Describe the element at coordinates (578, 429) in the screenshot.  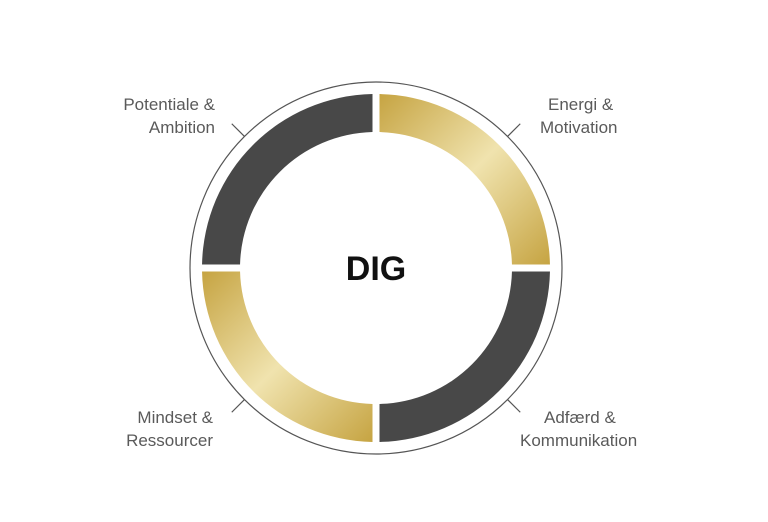
I see `label-adfaerd-kommunikation: Adfærd & Kommunikation` at that location.